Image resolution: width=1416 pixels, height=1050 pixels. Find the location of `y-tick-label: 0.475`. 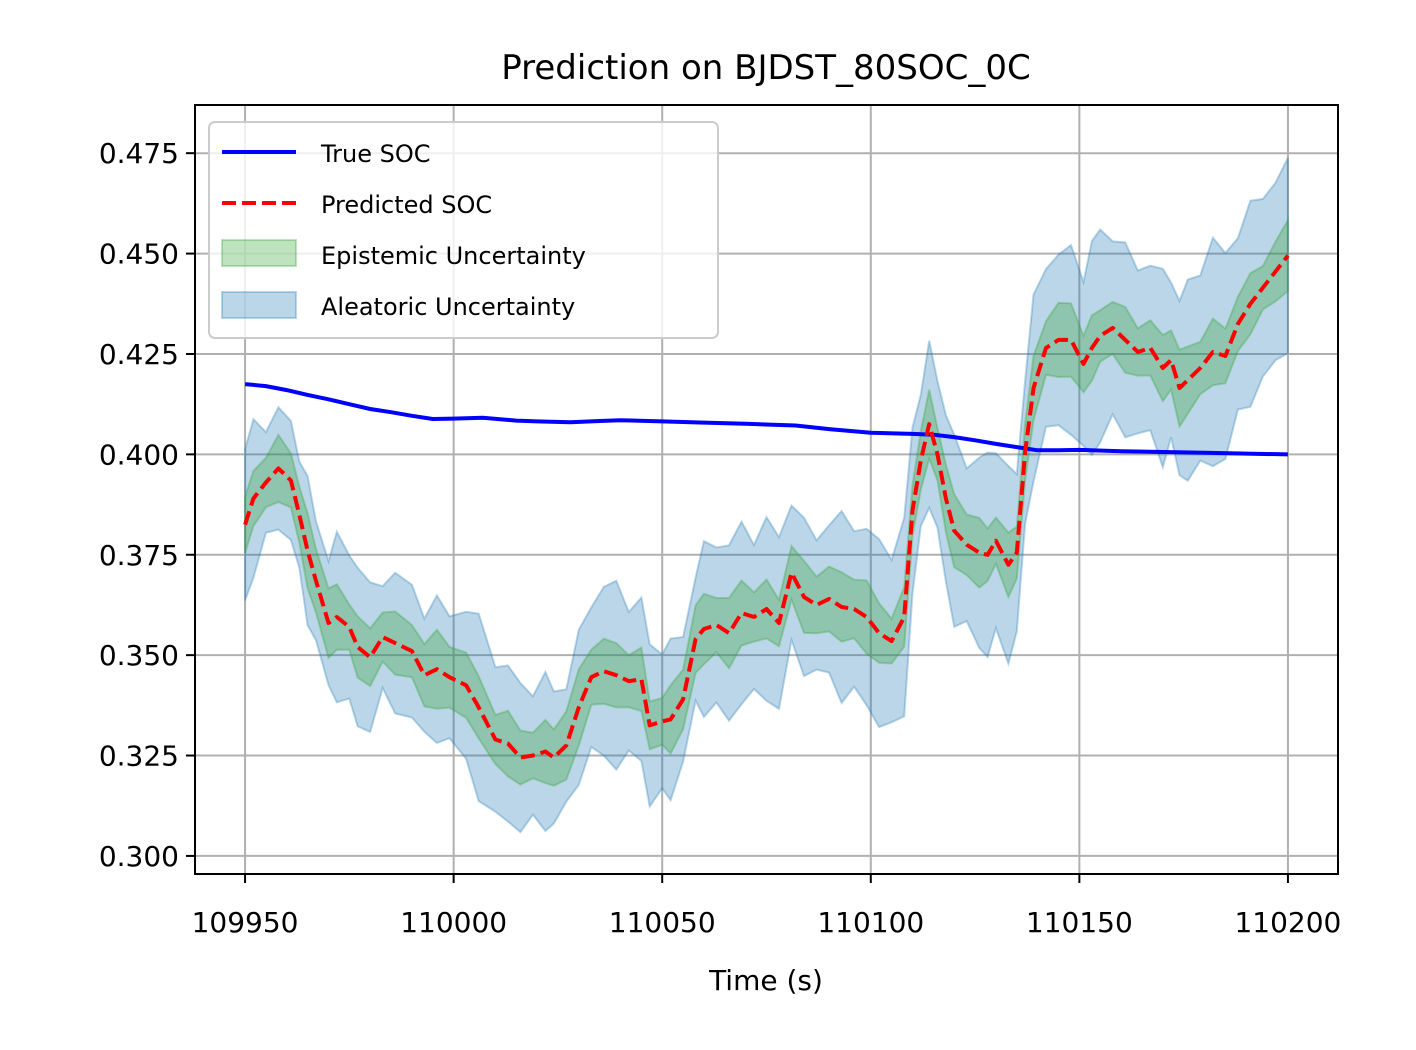

y-tick-label: 0.475 is located at coordinates (139, 153).